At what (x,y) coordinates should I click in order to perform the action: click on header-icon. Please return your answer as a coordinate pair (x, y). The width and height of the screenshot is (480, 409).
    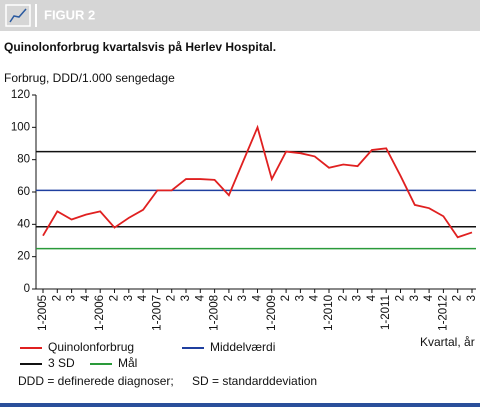
    Looking at the image, I should click on (18, 15).